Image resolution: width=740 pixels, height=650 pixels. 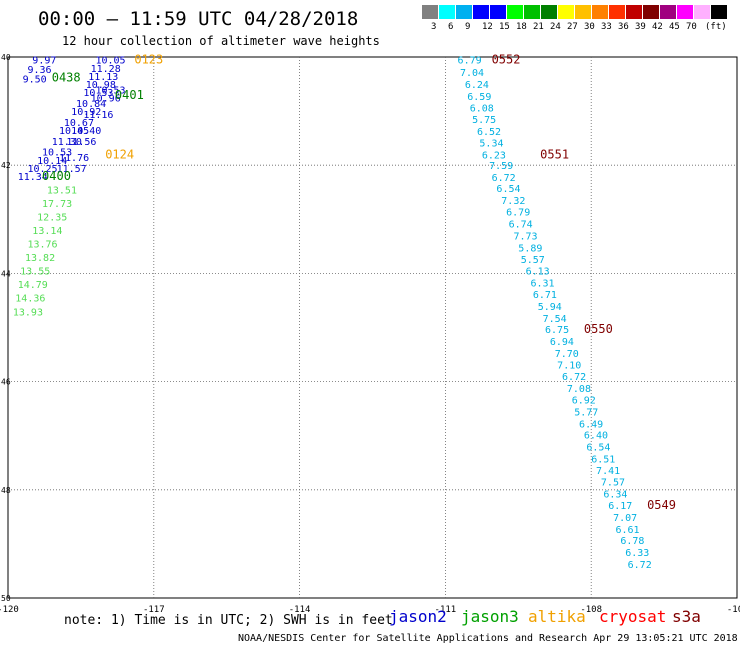 I want to click on color-scale-label: (ft), so click(x=716, y=27).